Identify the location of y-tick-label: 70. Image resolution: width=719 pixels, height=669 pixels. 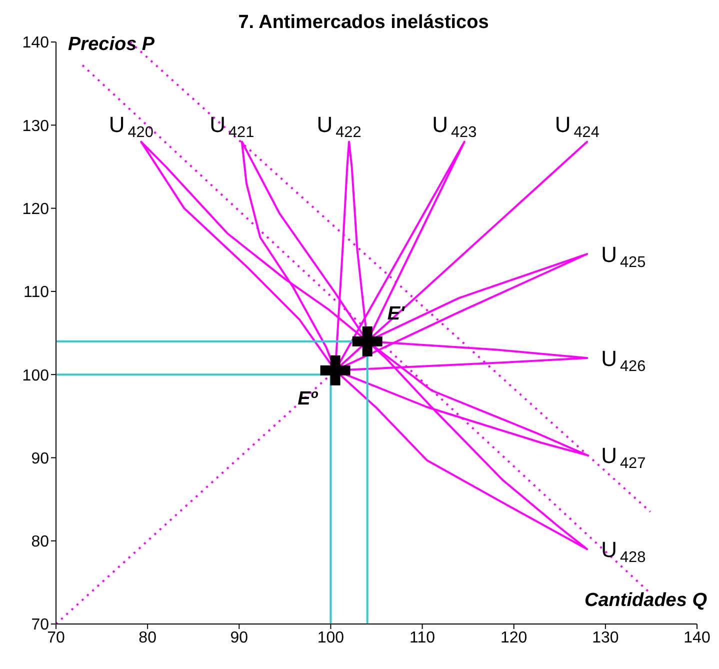
(40, 625).